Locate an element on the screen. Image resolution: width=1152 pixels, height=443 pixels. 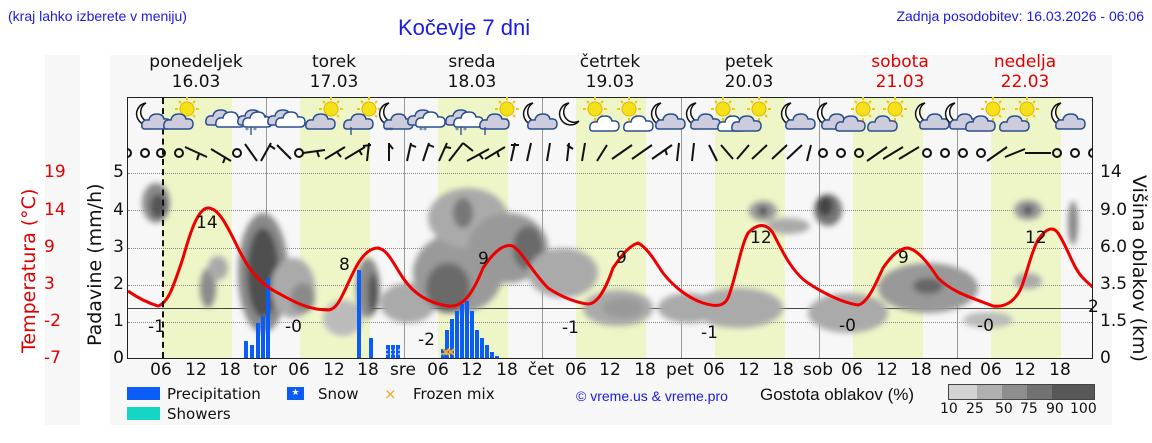
temp-tick: 9 is located at coordinates (49, 247).